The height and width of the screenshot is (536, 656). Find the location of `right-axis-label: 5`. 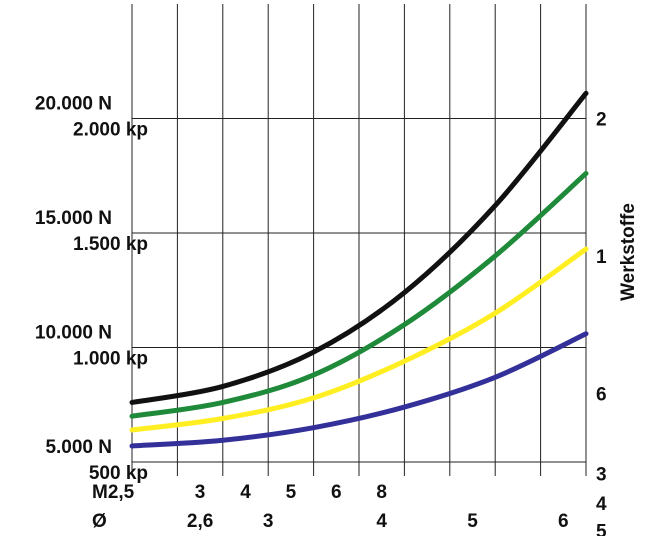

right-axis-label: 5 is located at coordinates (601, 529).